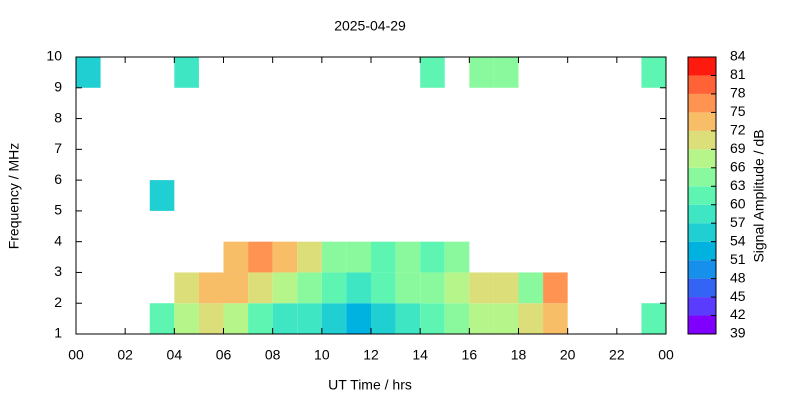 This screenshot has height=405, width=800. What do you see at coordinates (58, 302) in the screenshot?
I see `y-tick-label: 2` at bounding box center [58, 302].